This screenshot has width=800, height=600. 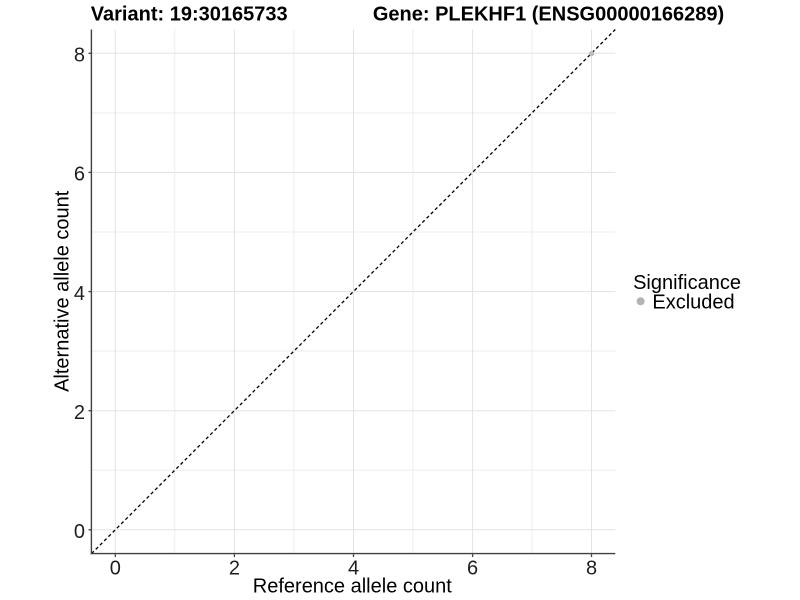 I want to click on svg-text: Reference allele count, so click(x=352, y=586).